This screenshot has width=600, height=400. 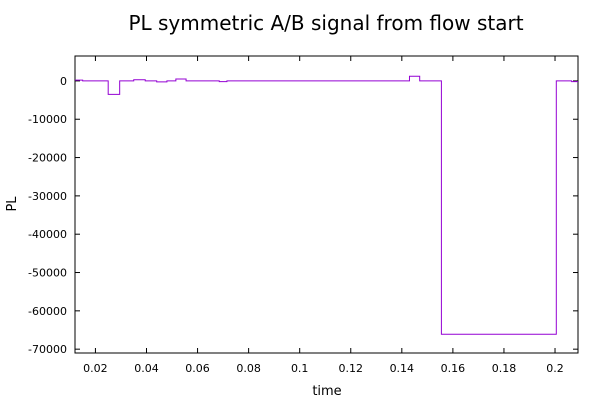 What do you see at coordinates (351, 368) in the screenshot?
I see `x-tick-label: 0.12` at bounding box center [351, 368].